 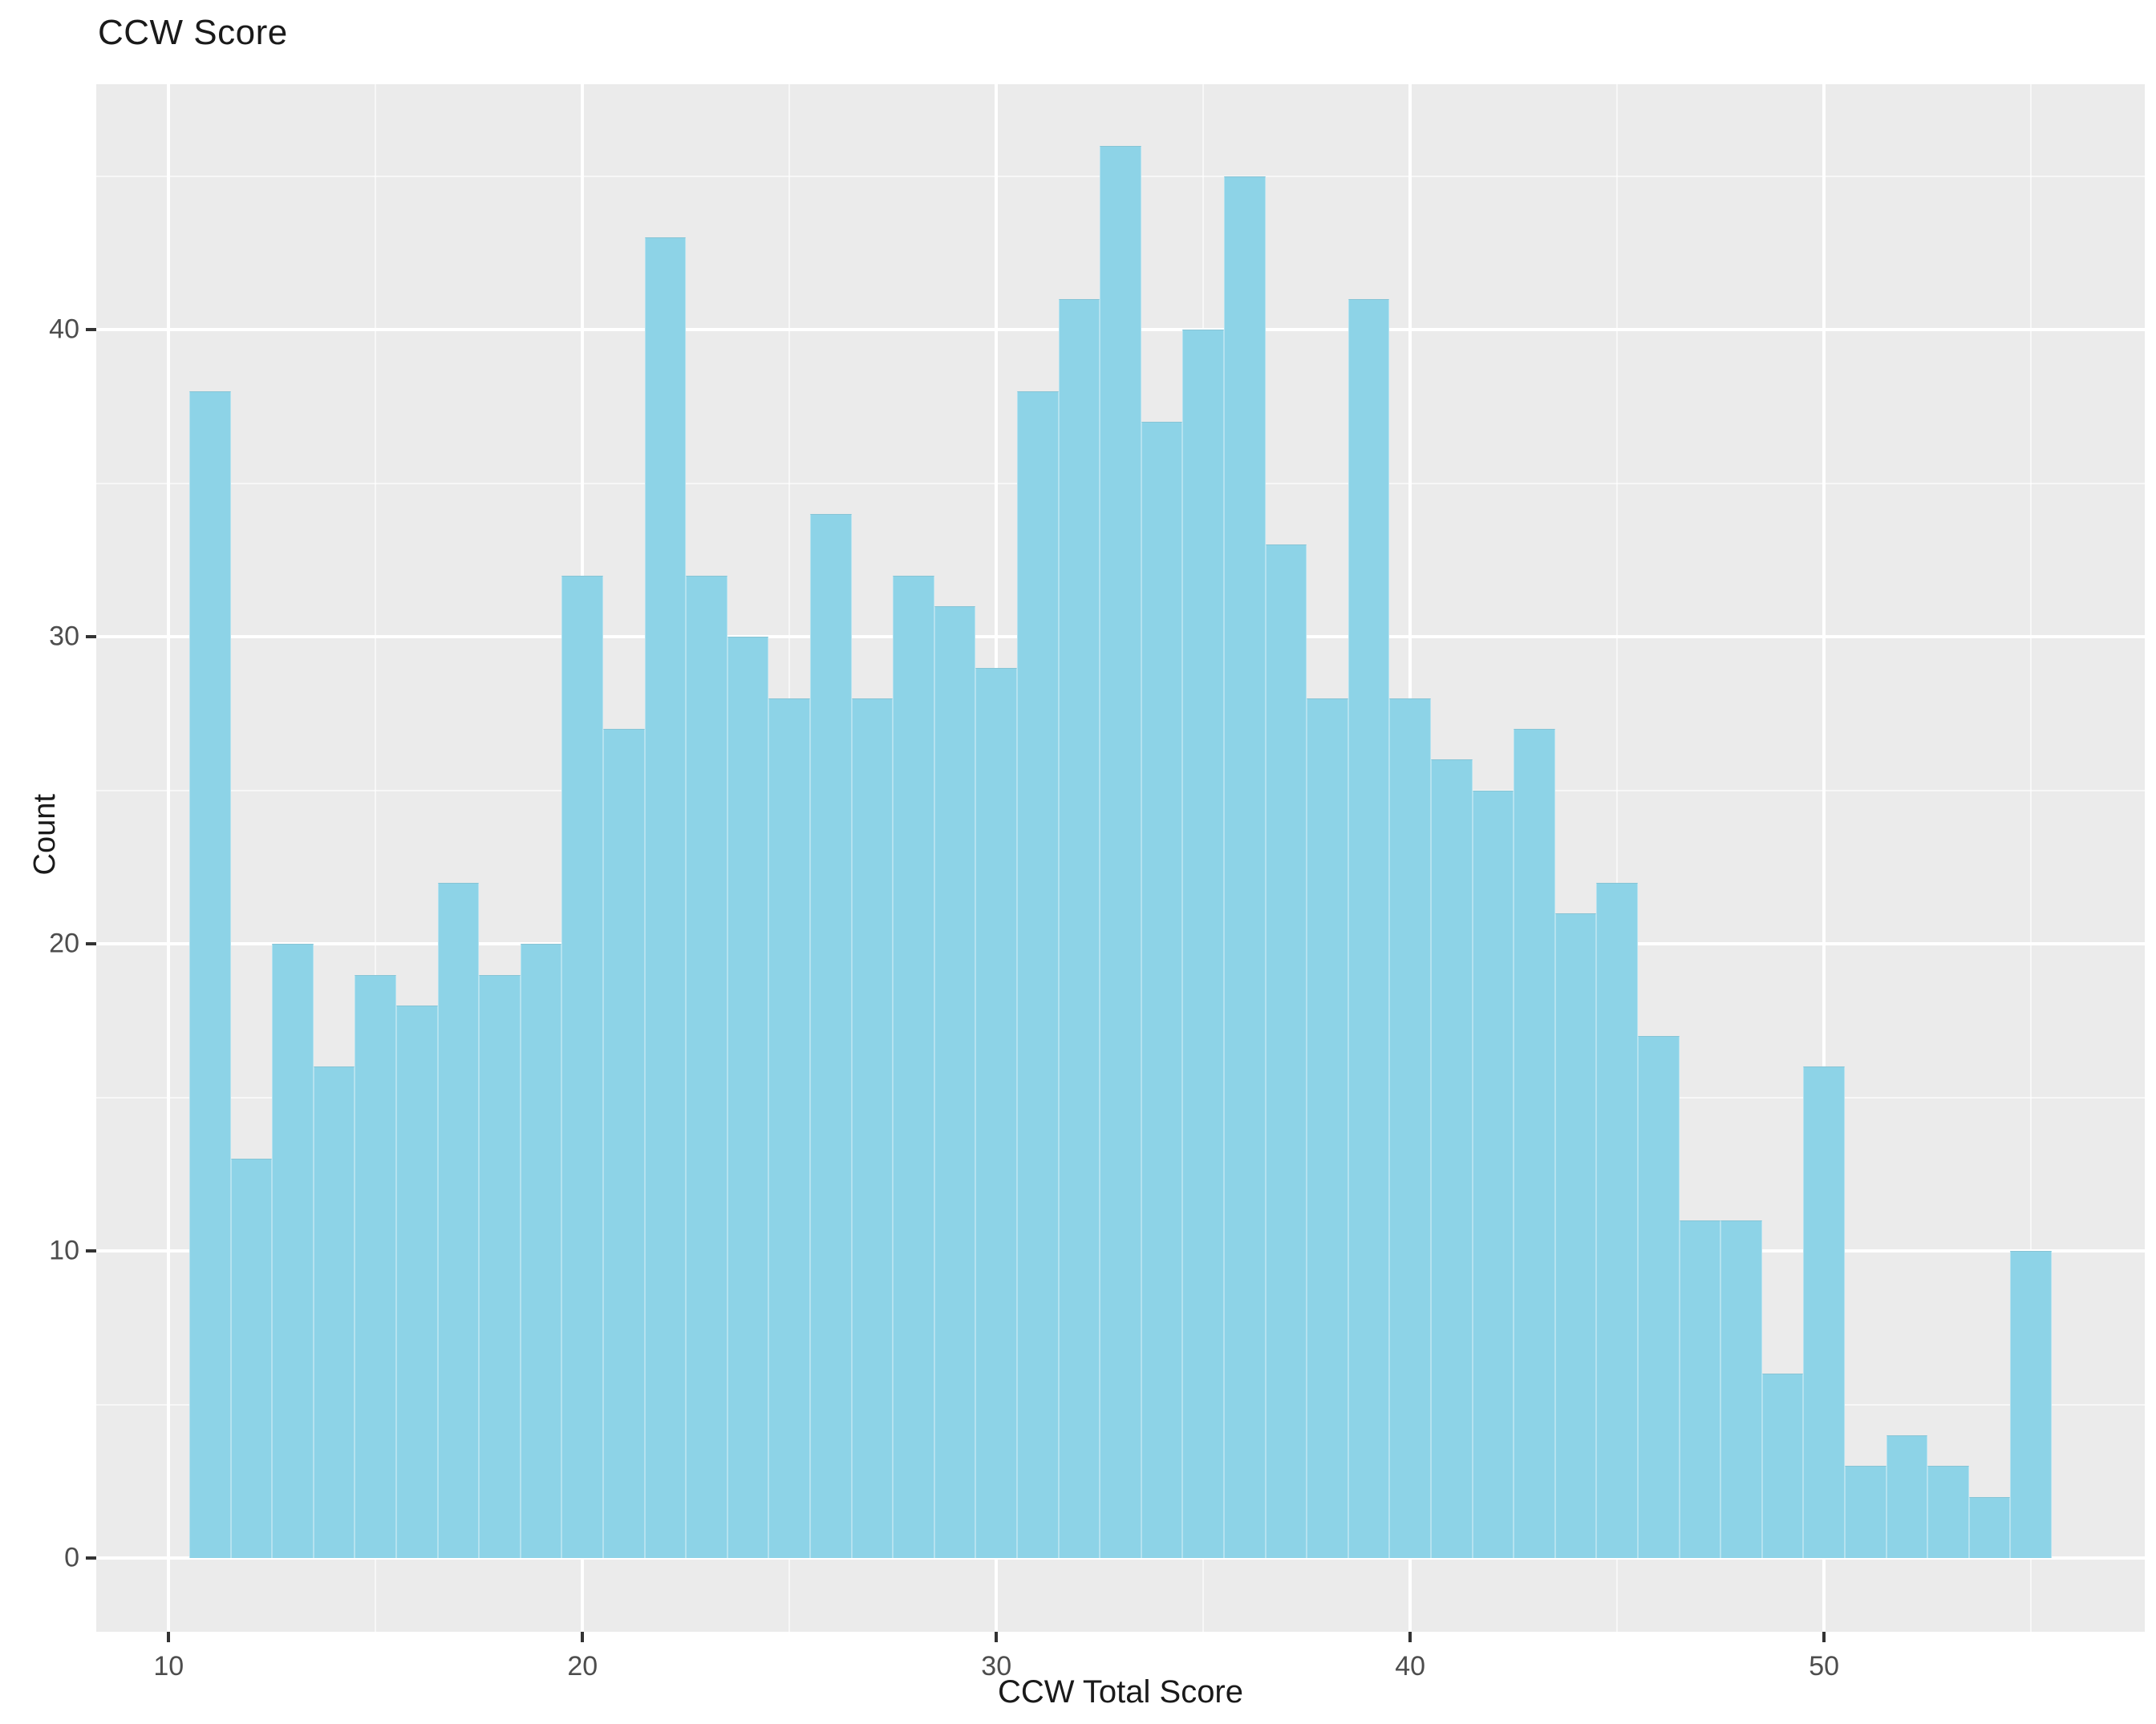 What do you see at coordinates (64, 329) in the screenshot?
I see `y-tick-label: 40` at bounding box center [64, 329].